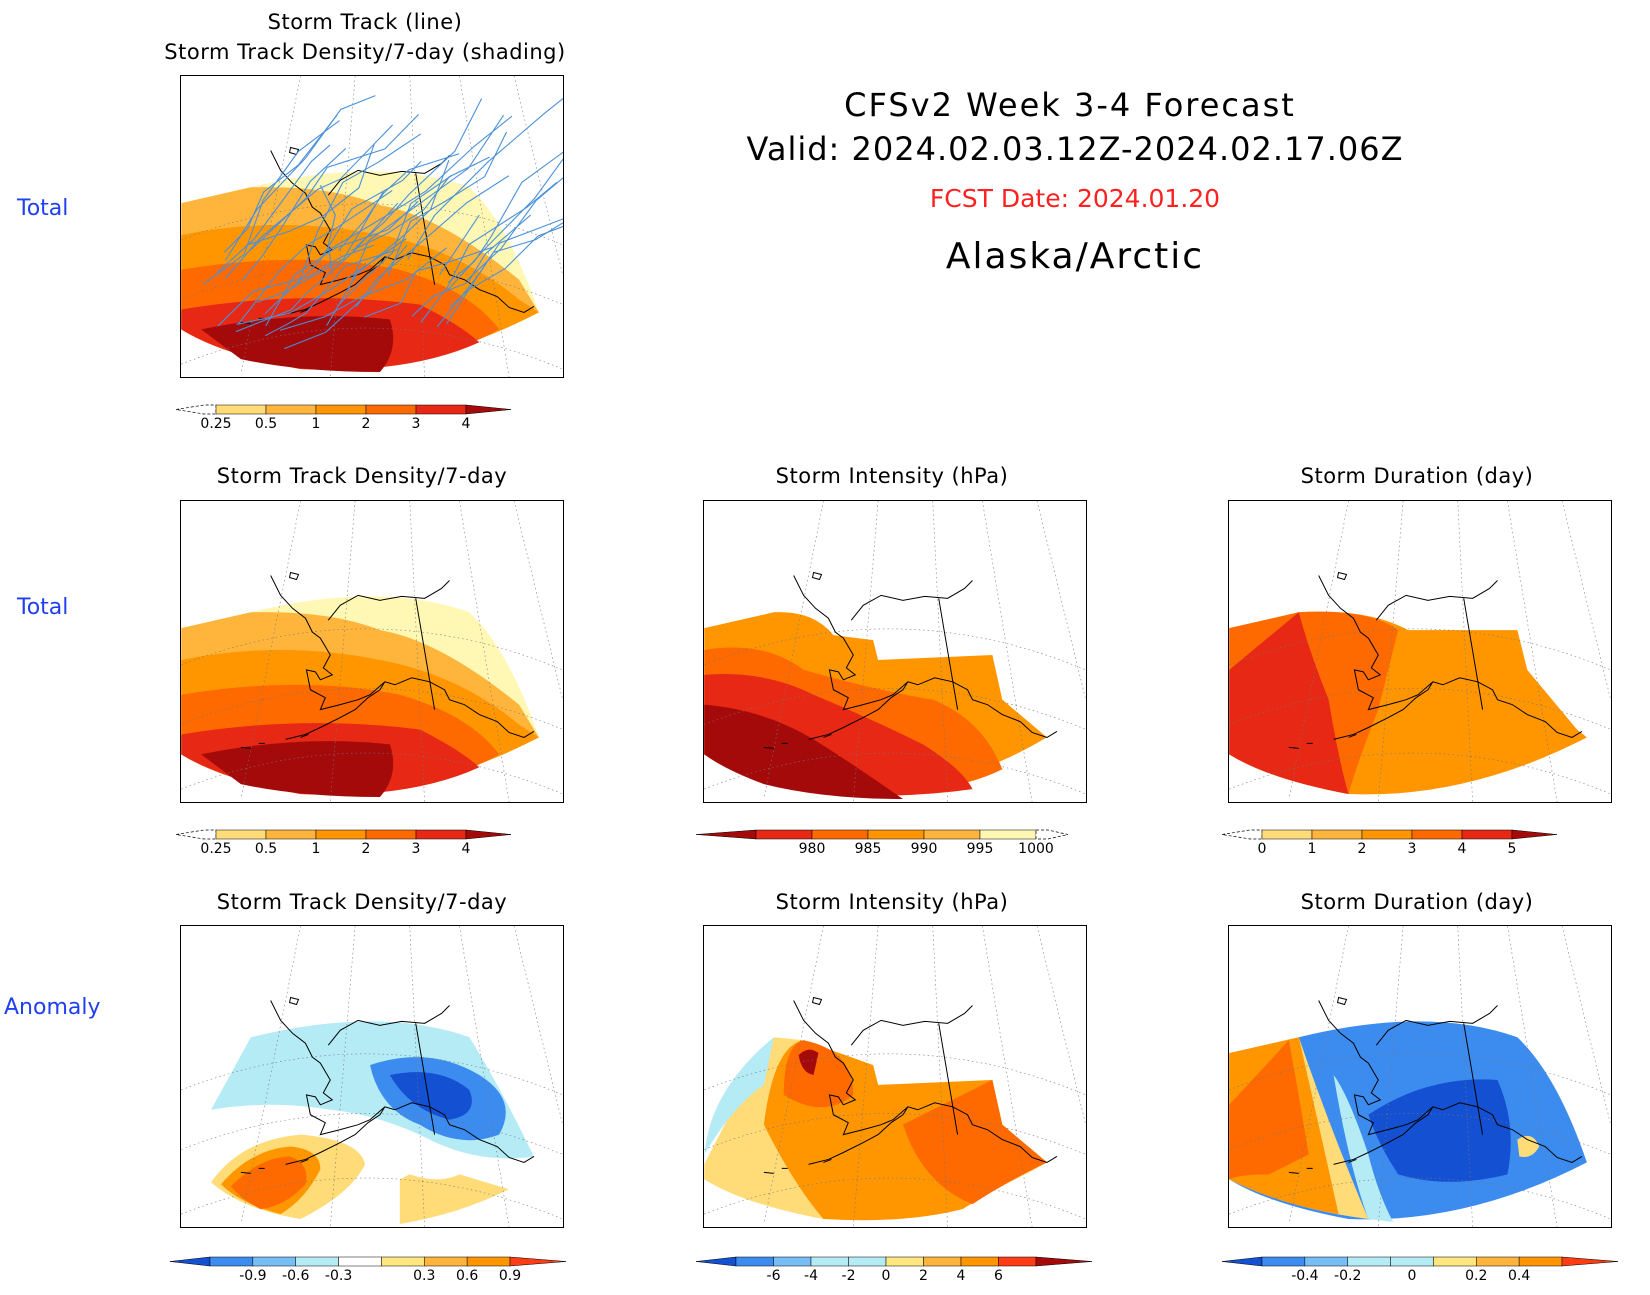 The width and height of the screenshot is (1650, 1295). What do you see at coordinates (882, 843) in the screenshot?
I see `colorbar-intensity-total: 980 985 990 995 1000` at bounding box center [882, 843].